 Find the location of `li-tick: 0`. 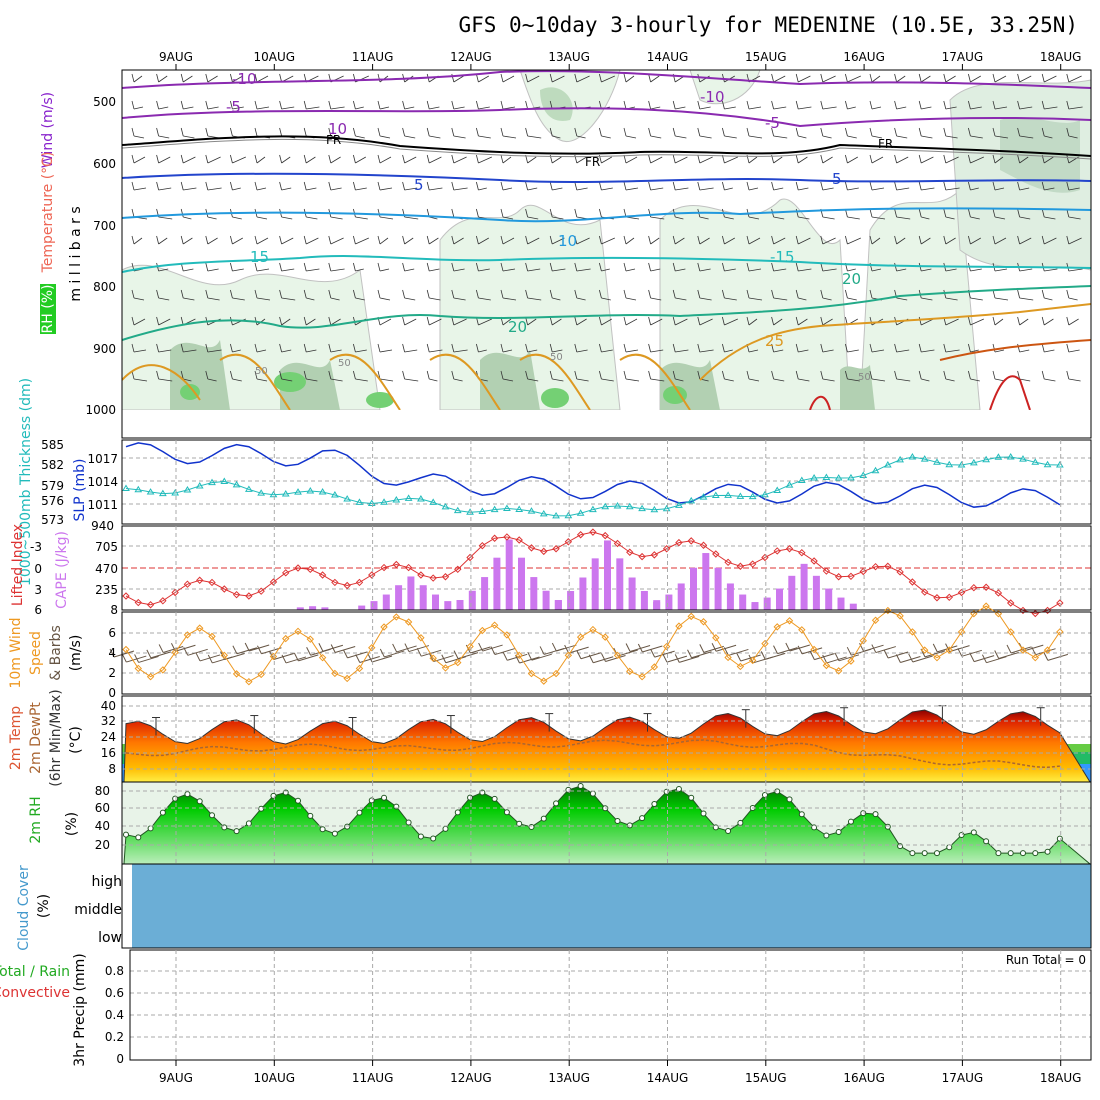

li-tick: 0 is located at coordinates (38, 569).